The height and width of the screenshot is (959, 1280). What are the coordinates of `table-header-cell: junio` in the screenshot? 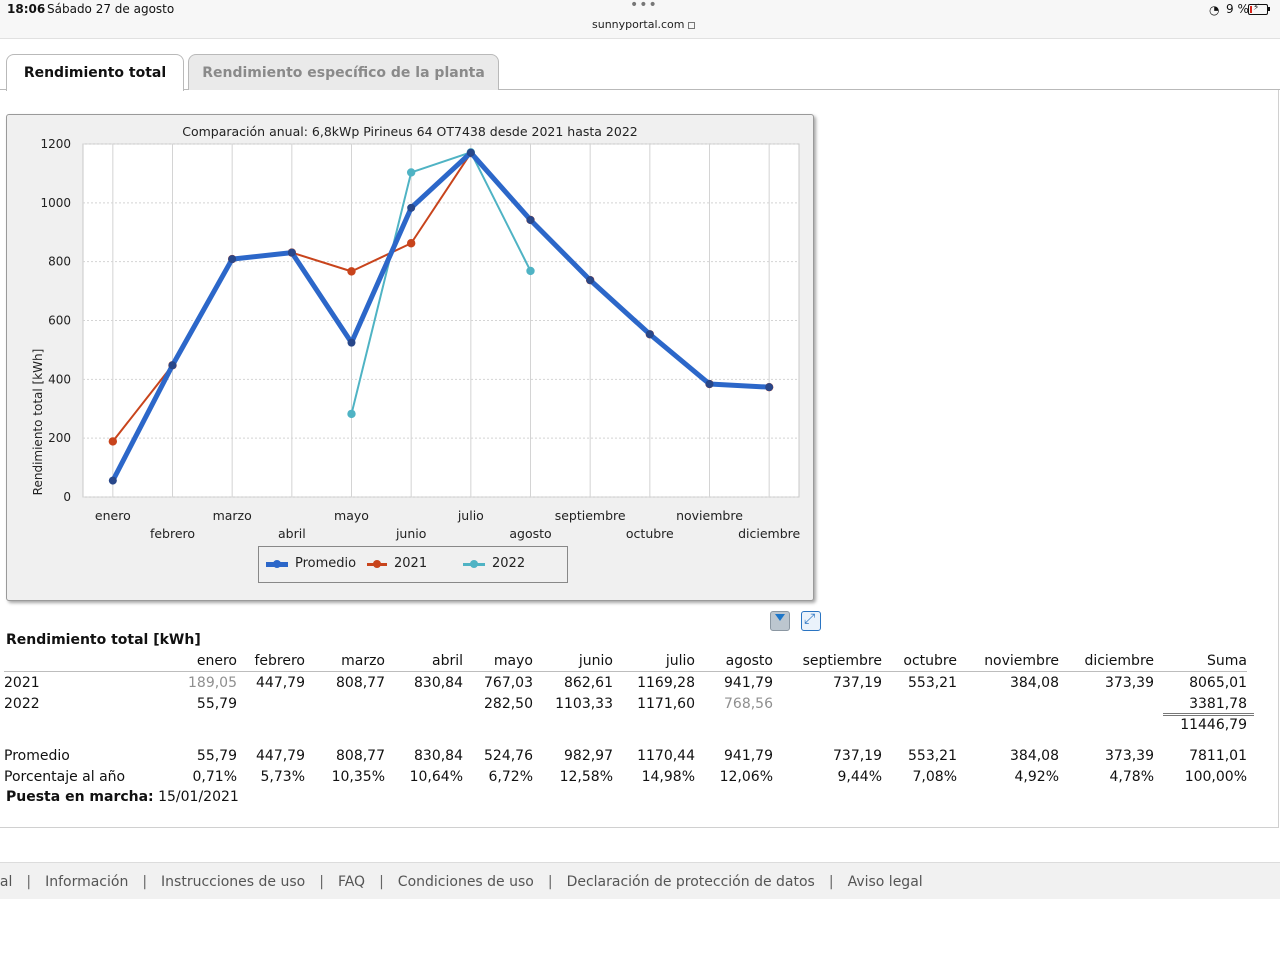 It's located at (573, 661).